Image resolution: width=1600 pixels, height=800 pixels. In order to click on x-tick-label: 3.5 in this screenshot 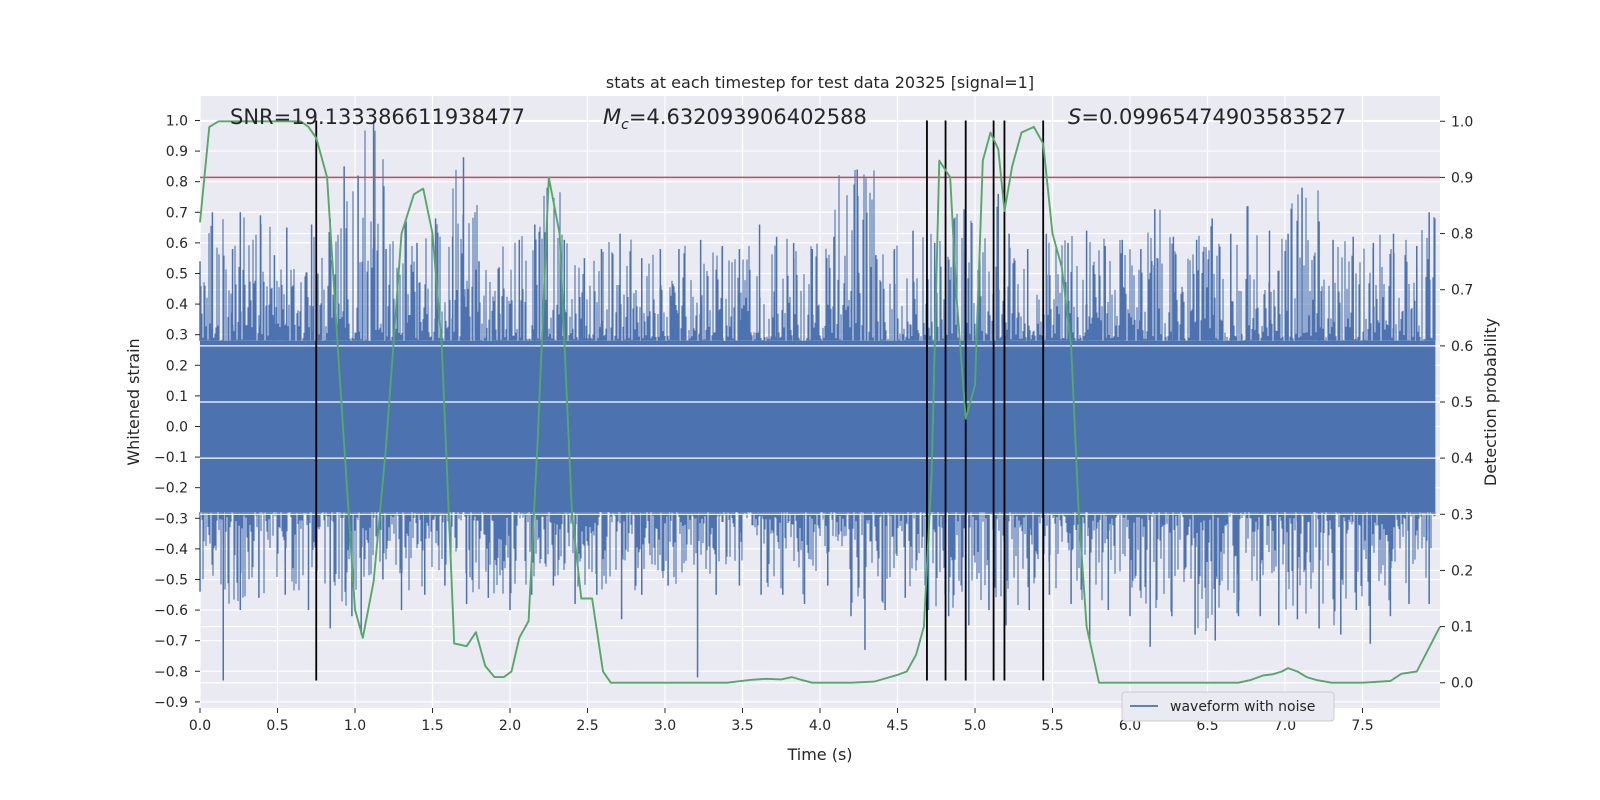, I will do `click(742, 726)`.